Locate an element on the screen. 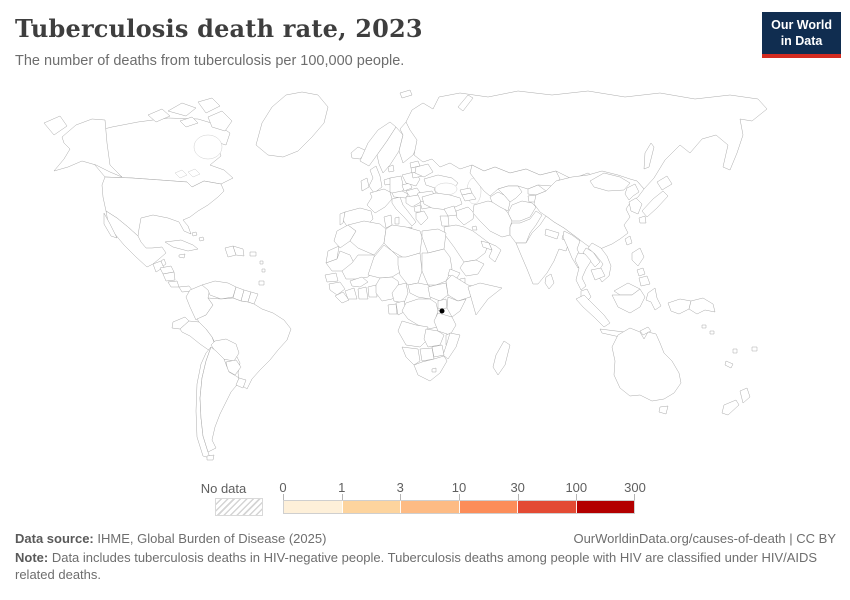 This screenshot has width=850, height=600. country-oman is located at coordinates (495, 252).